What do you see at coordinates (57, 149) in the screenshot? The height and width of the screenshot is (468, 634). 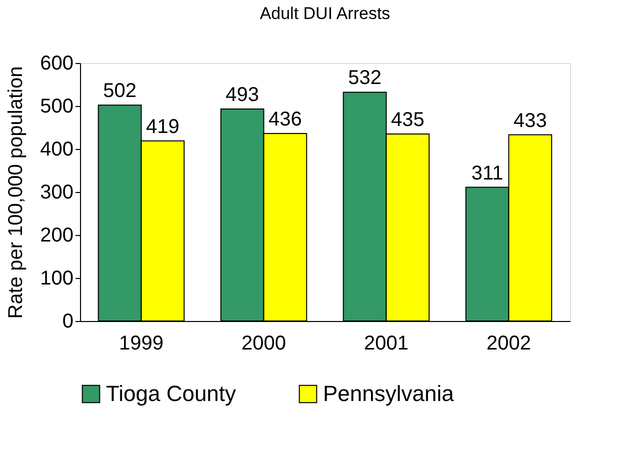 I see `y-tick-label: 400` at bounding box center [57, 149].